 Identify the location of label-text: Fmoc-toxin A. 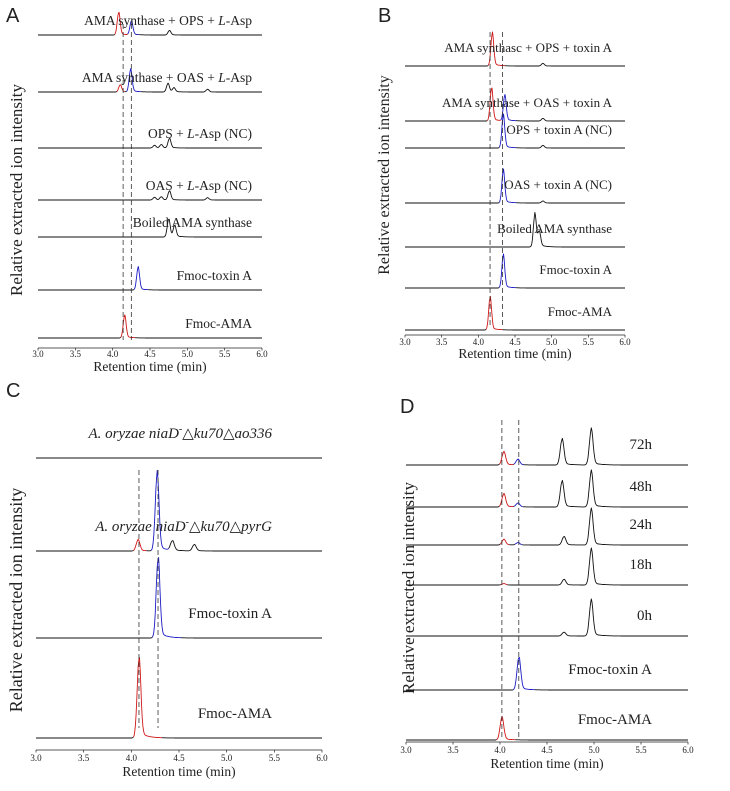
(610, 670).